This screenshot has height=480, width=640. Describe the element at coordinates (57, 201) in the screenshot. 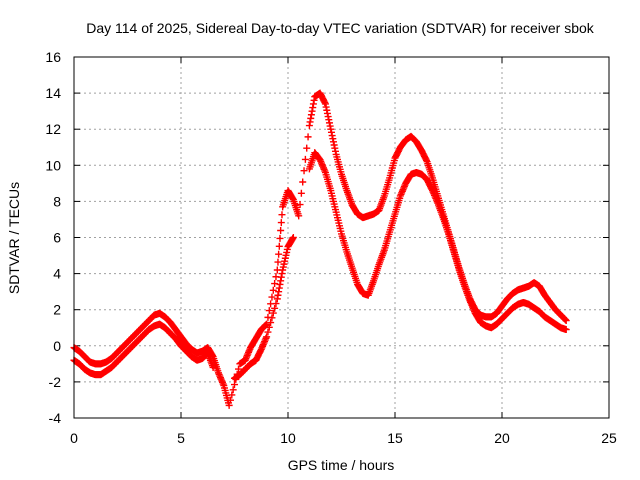

I see `y-tick-label: 8` at that location.